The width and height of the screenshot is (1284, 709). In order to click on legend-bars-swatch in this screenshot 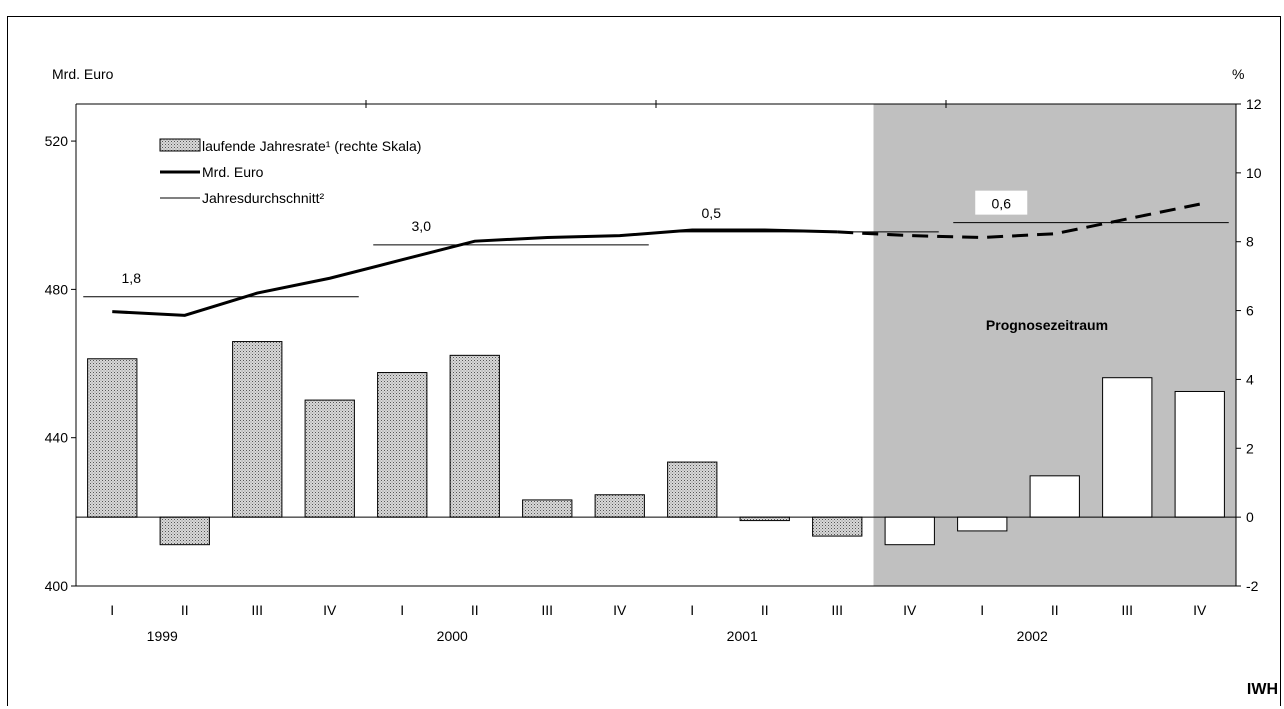, I will do `click(180, 145)`.